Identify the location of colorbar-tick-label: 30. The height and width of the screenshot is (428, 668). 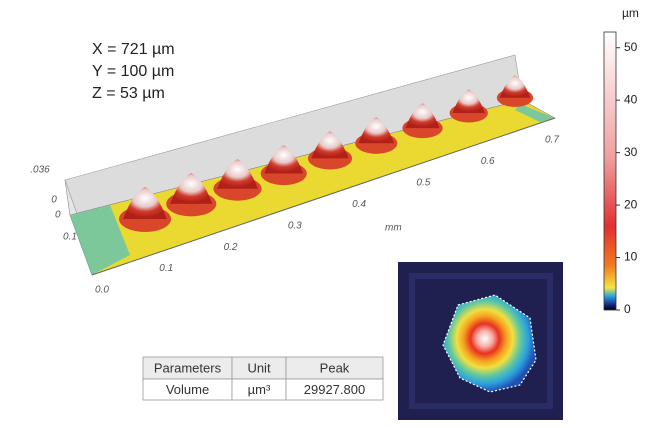
(631, 152).